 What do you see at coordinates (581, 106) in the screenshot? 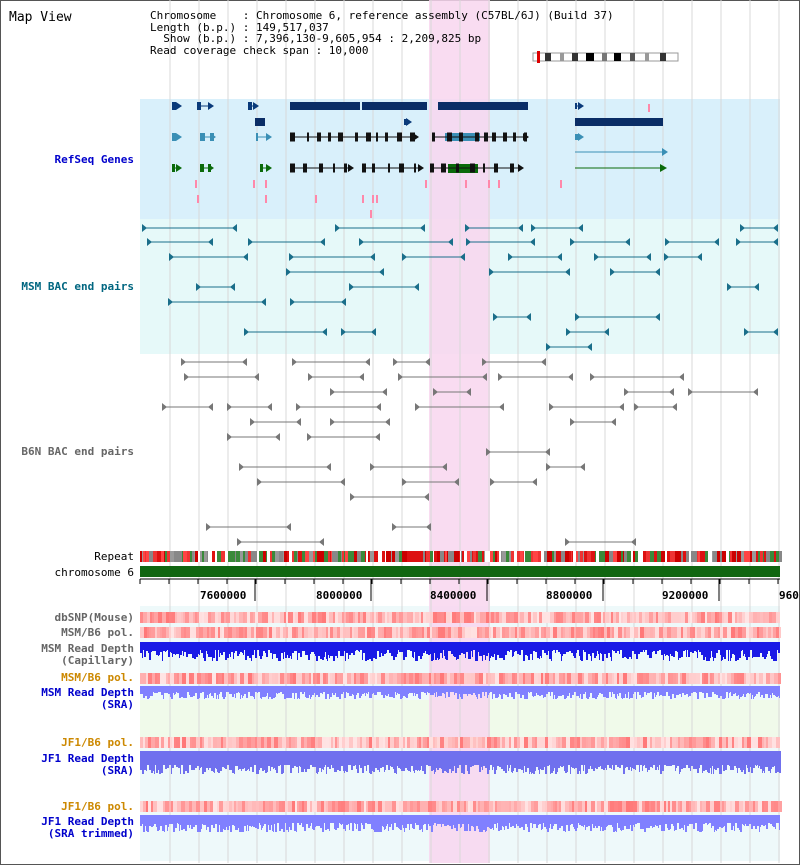
I see `gene-arrow` at bounding box center [581, 106].